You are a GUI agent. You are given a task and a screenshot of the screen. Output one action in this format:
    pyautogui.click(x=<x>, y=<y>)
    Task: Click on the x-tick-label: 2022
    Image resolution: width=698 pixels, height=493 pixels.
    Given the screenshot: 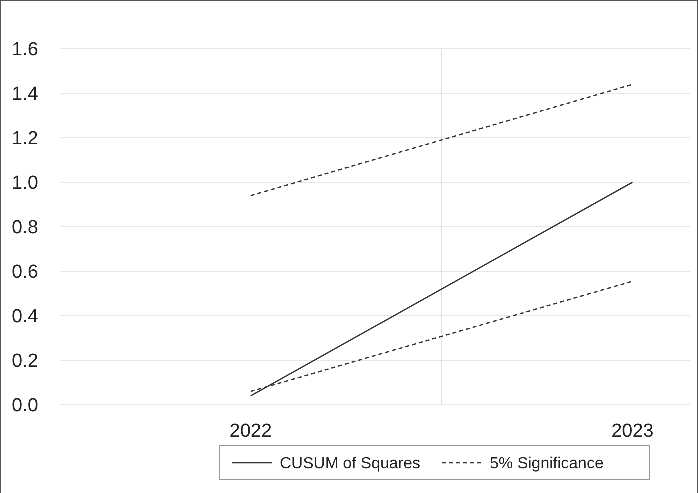 What is the action you would take?
    pyautogui.click(x=251, y=431)
    